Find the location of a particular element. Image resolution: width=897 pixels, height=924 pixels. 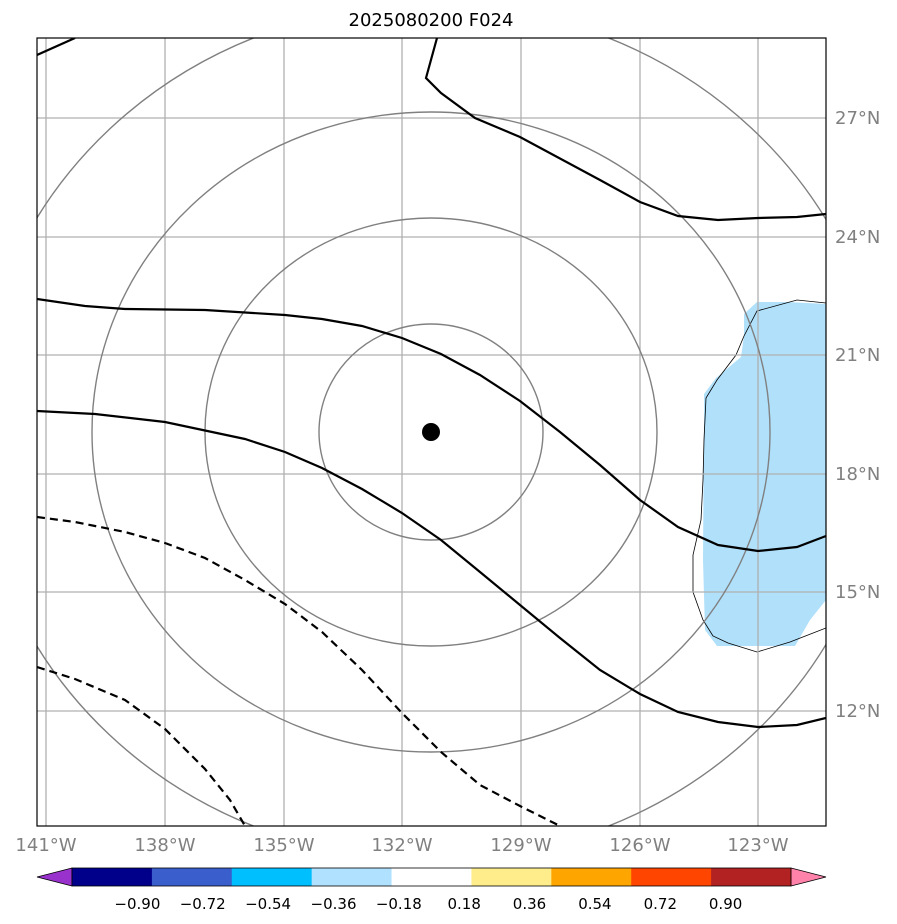

lat-tick-label: 27°N is located at coordinates (857, 118).